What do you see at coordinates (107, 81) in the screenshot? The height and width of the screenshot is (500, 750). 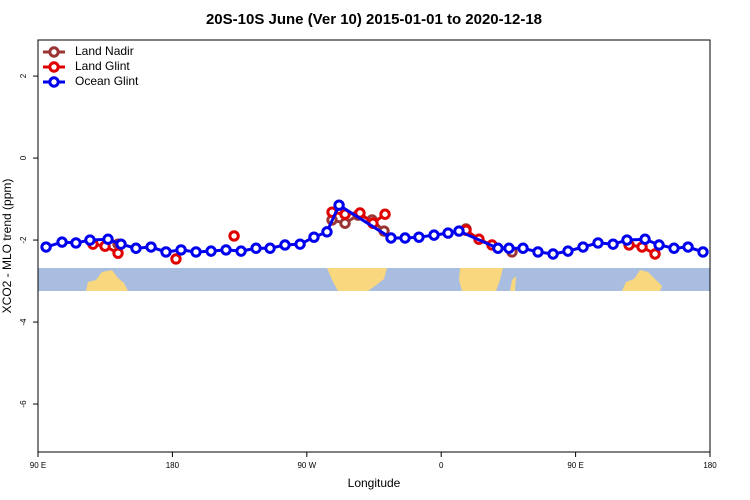 I see `legend-label: Ocean Glint` at bounding box center [107, 81].